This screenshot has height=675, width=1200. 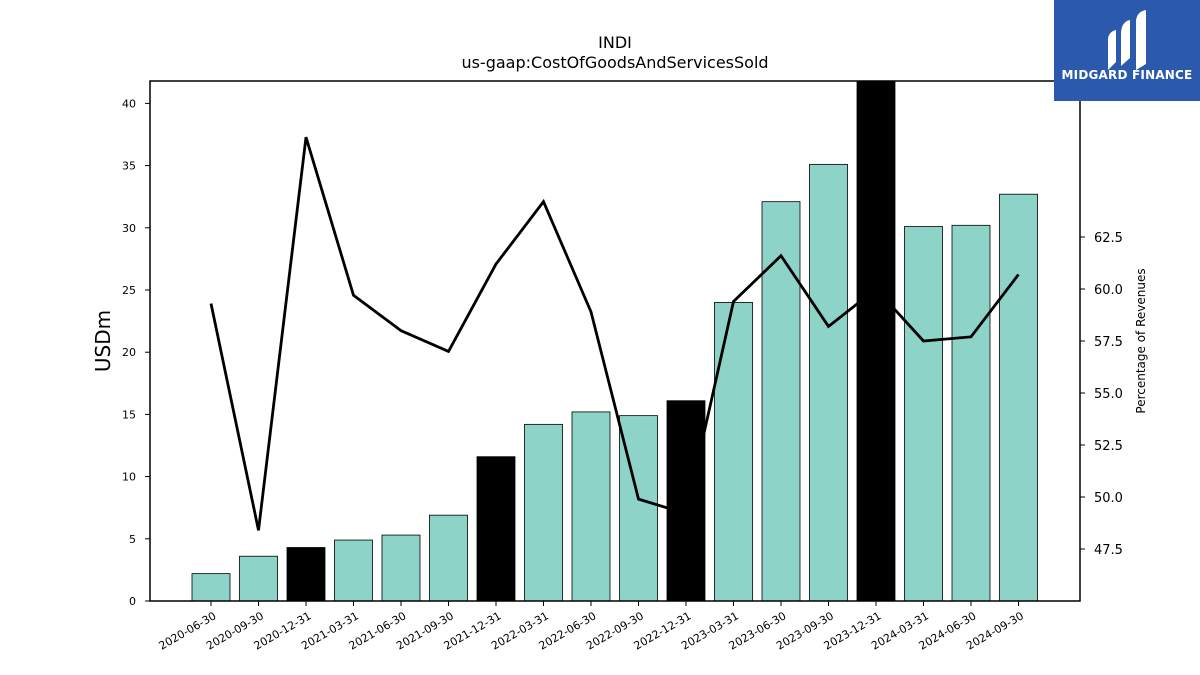 I want to click on chart-title: INDI, so click(x=615, y=42).